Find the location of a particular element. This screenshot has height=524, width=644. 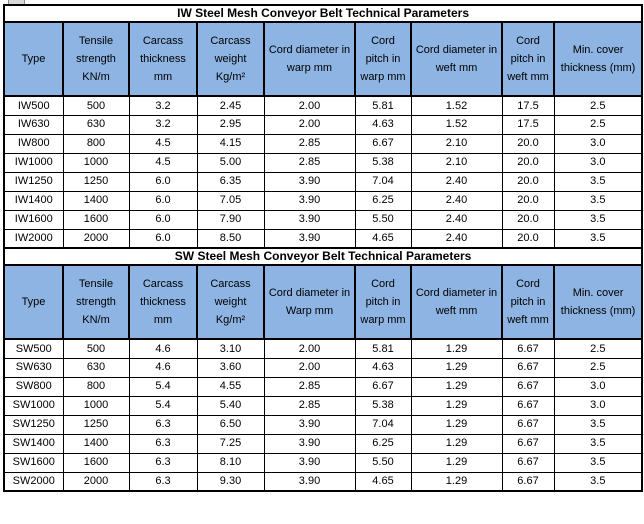

value-cell: 2000 is located at coordinates (96, 238).